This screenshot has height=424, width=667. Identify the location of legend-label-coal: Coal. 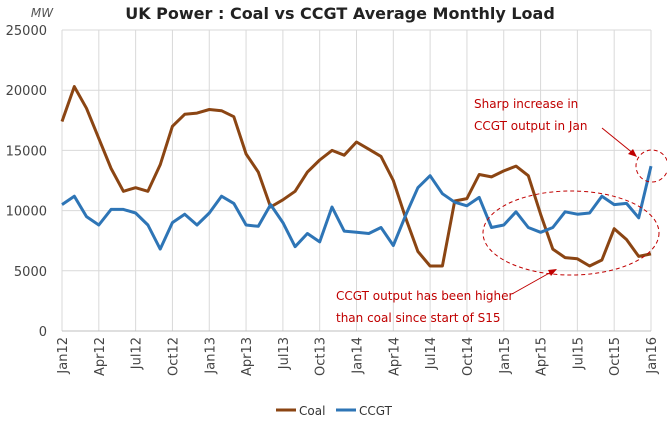
(312, 411).